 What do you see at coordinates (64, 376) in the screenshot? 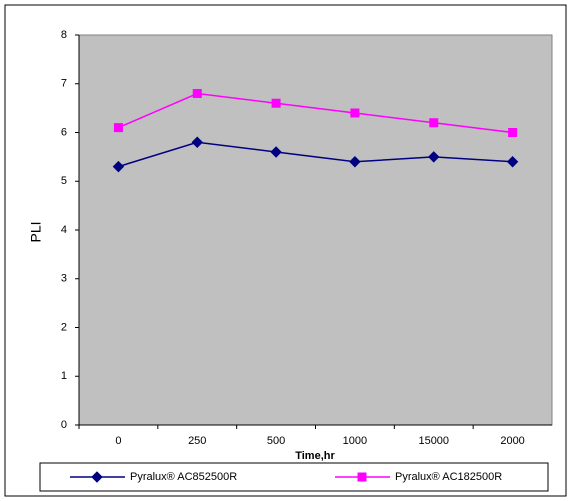
I see `y-tick-label: 1` at bounding box center [64, 376].